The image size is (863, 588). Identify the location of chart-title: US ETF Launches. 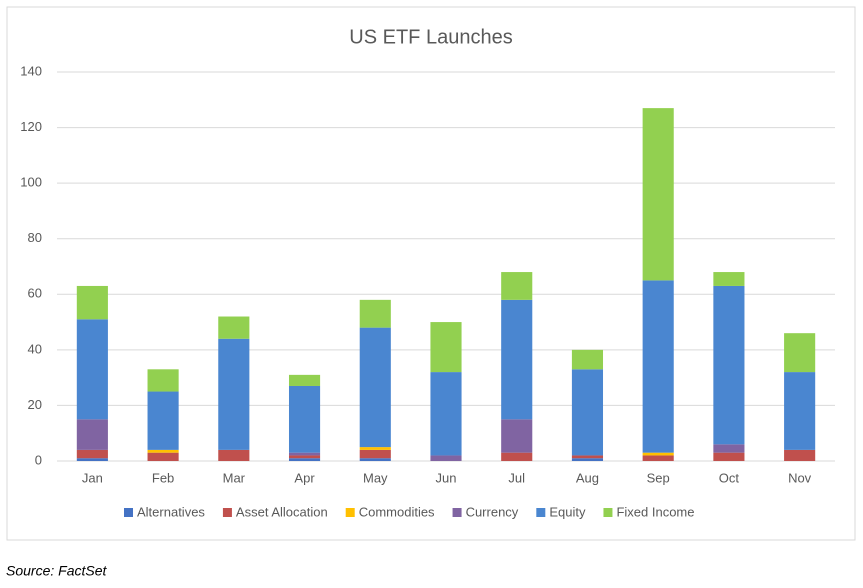
(430, 37).